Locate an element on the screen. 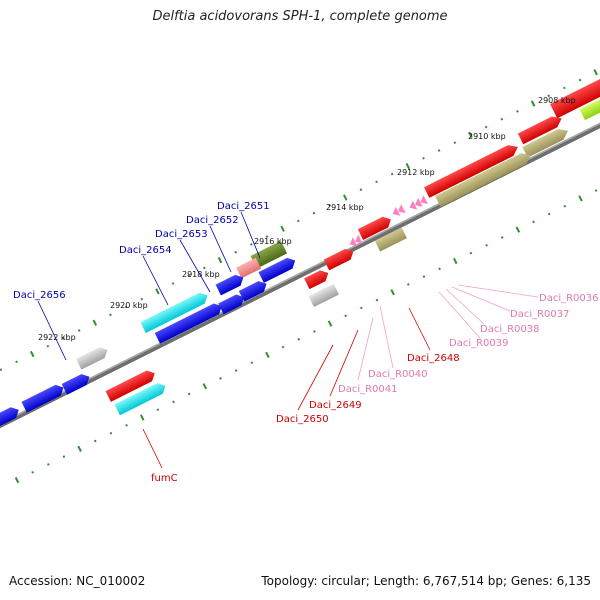 The image size is (600, 600). gene-label-daci-r0036: Daci_R0036 is located at coordinates (569, 298).